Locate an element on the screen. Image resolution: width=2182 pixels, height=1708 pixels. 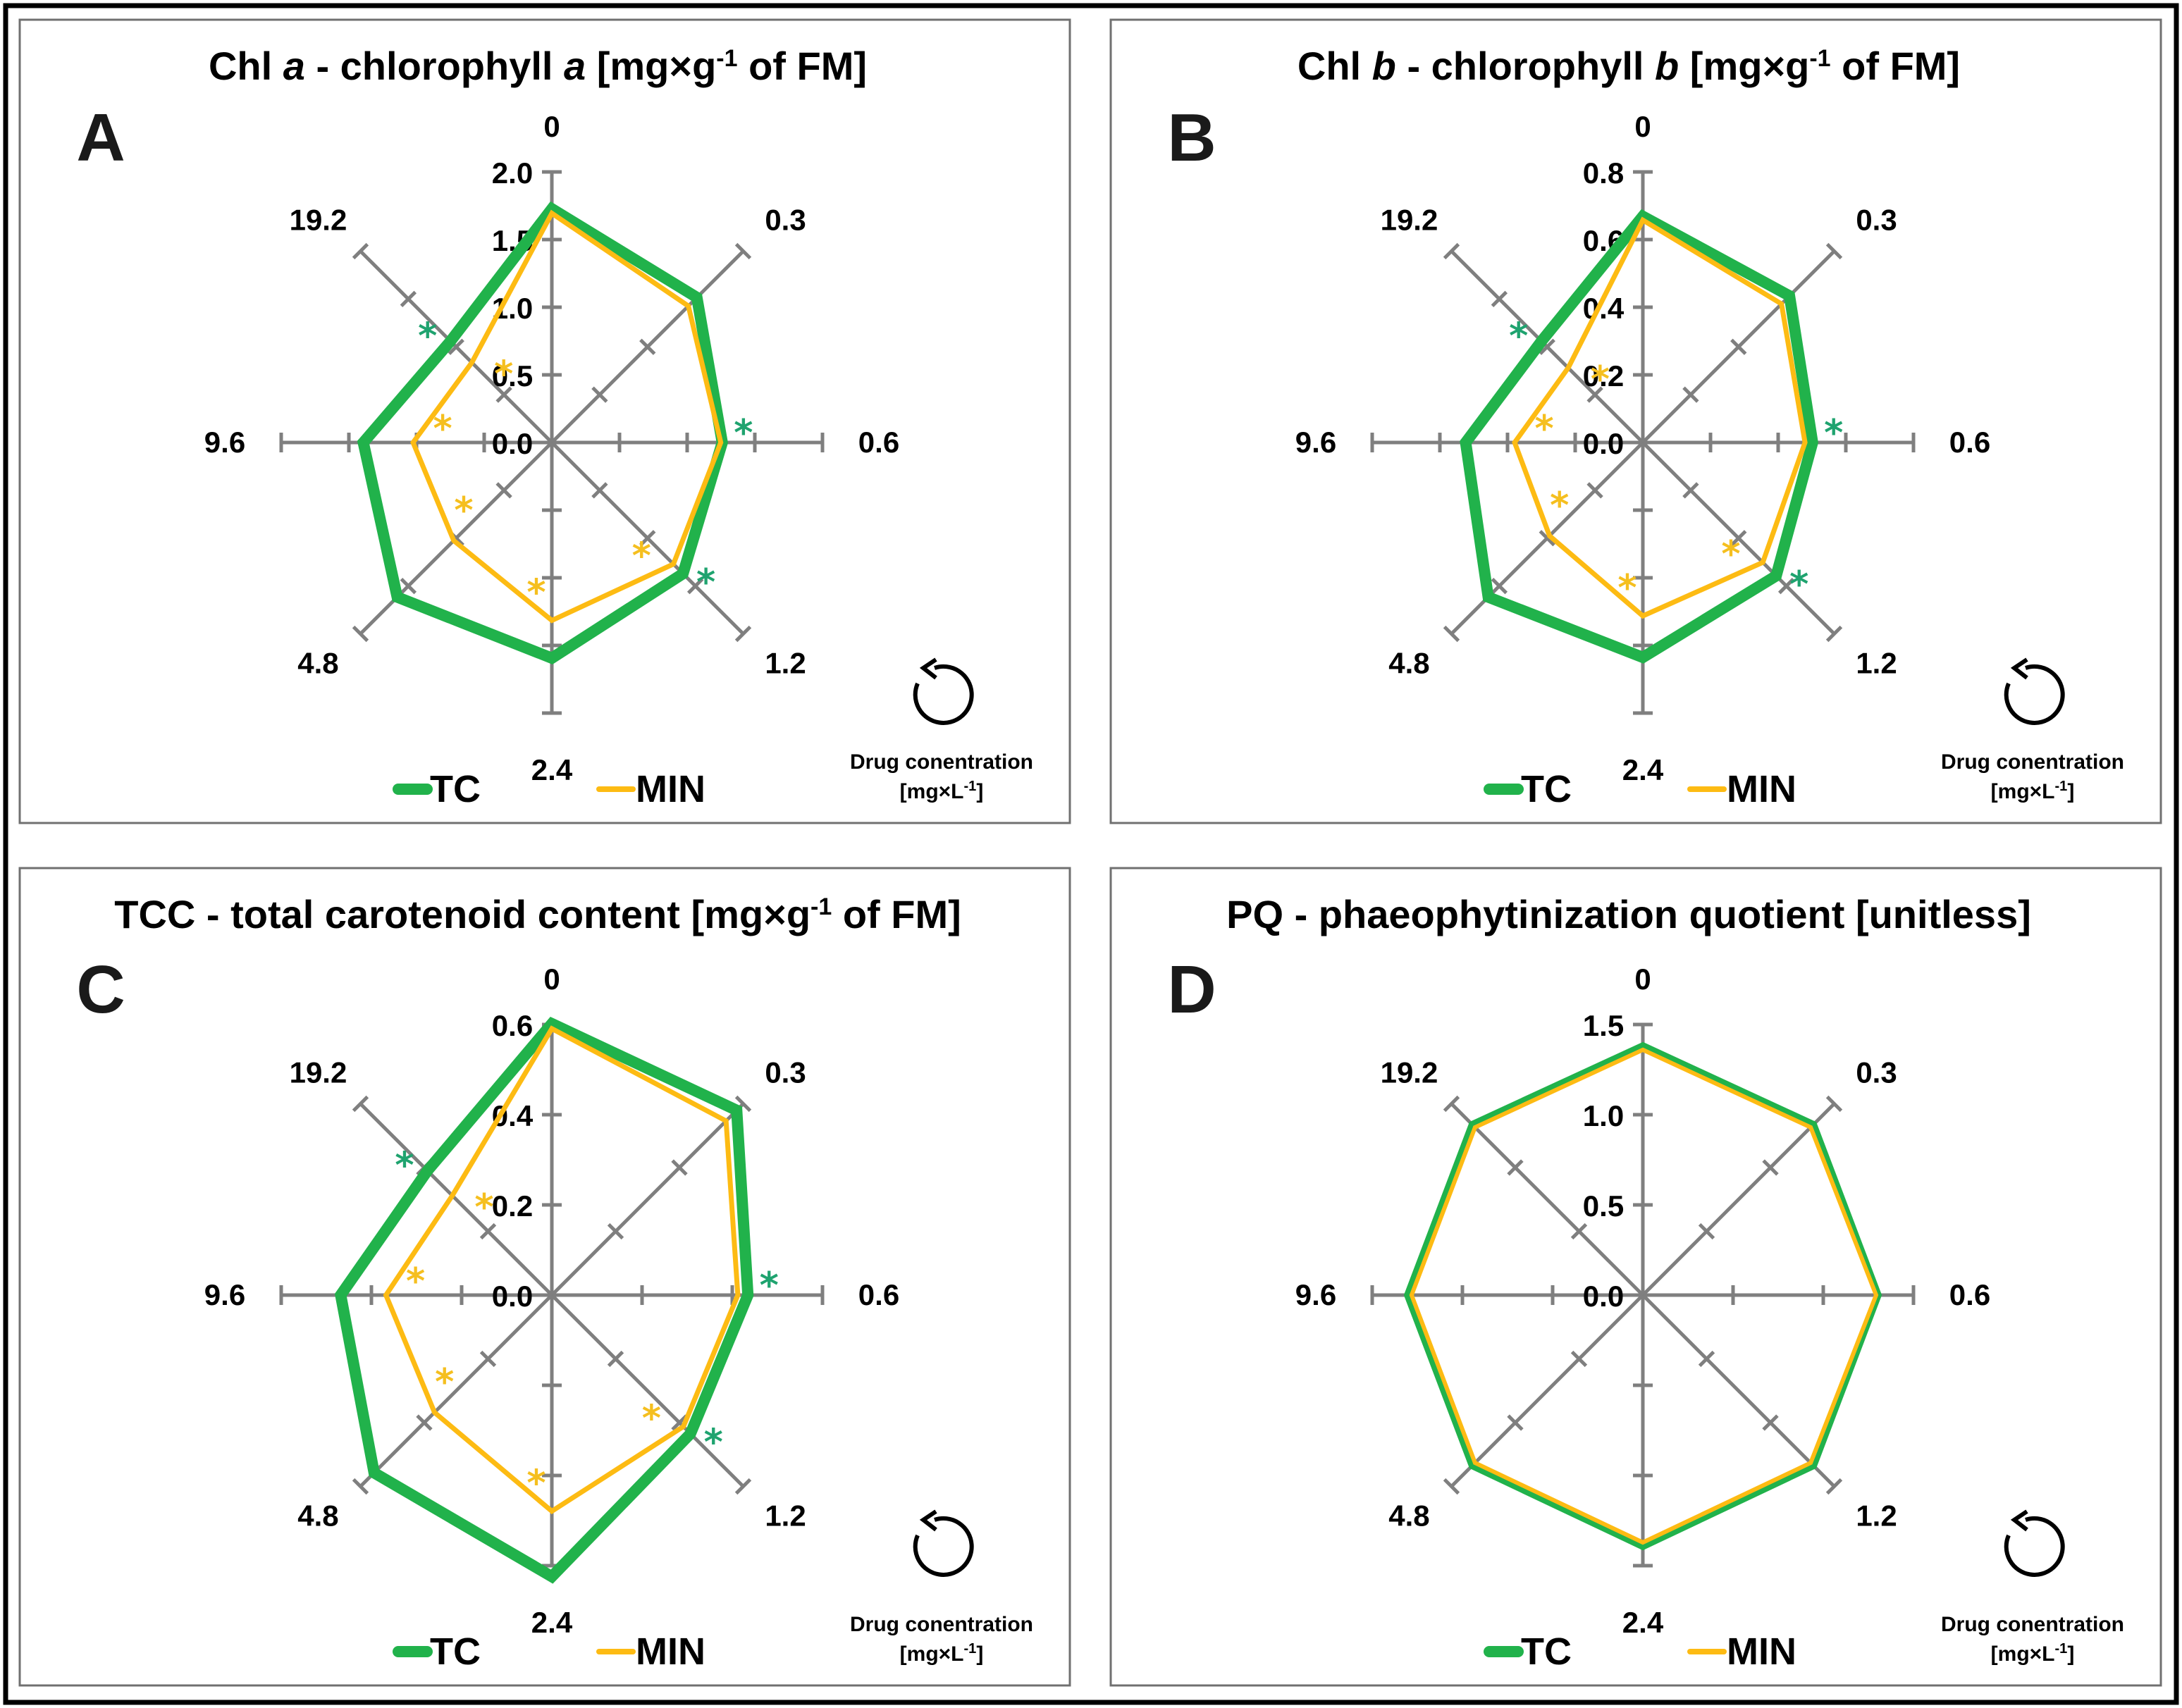
panel-letter: A is located at coordinates (100, 137).